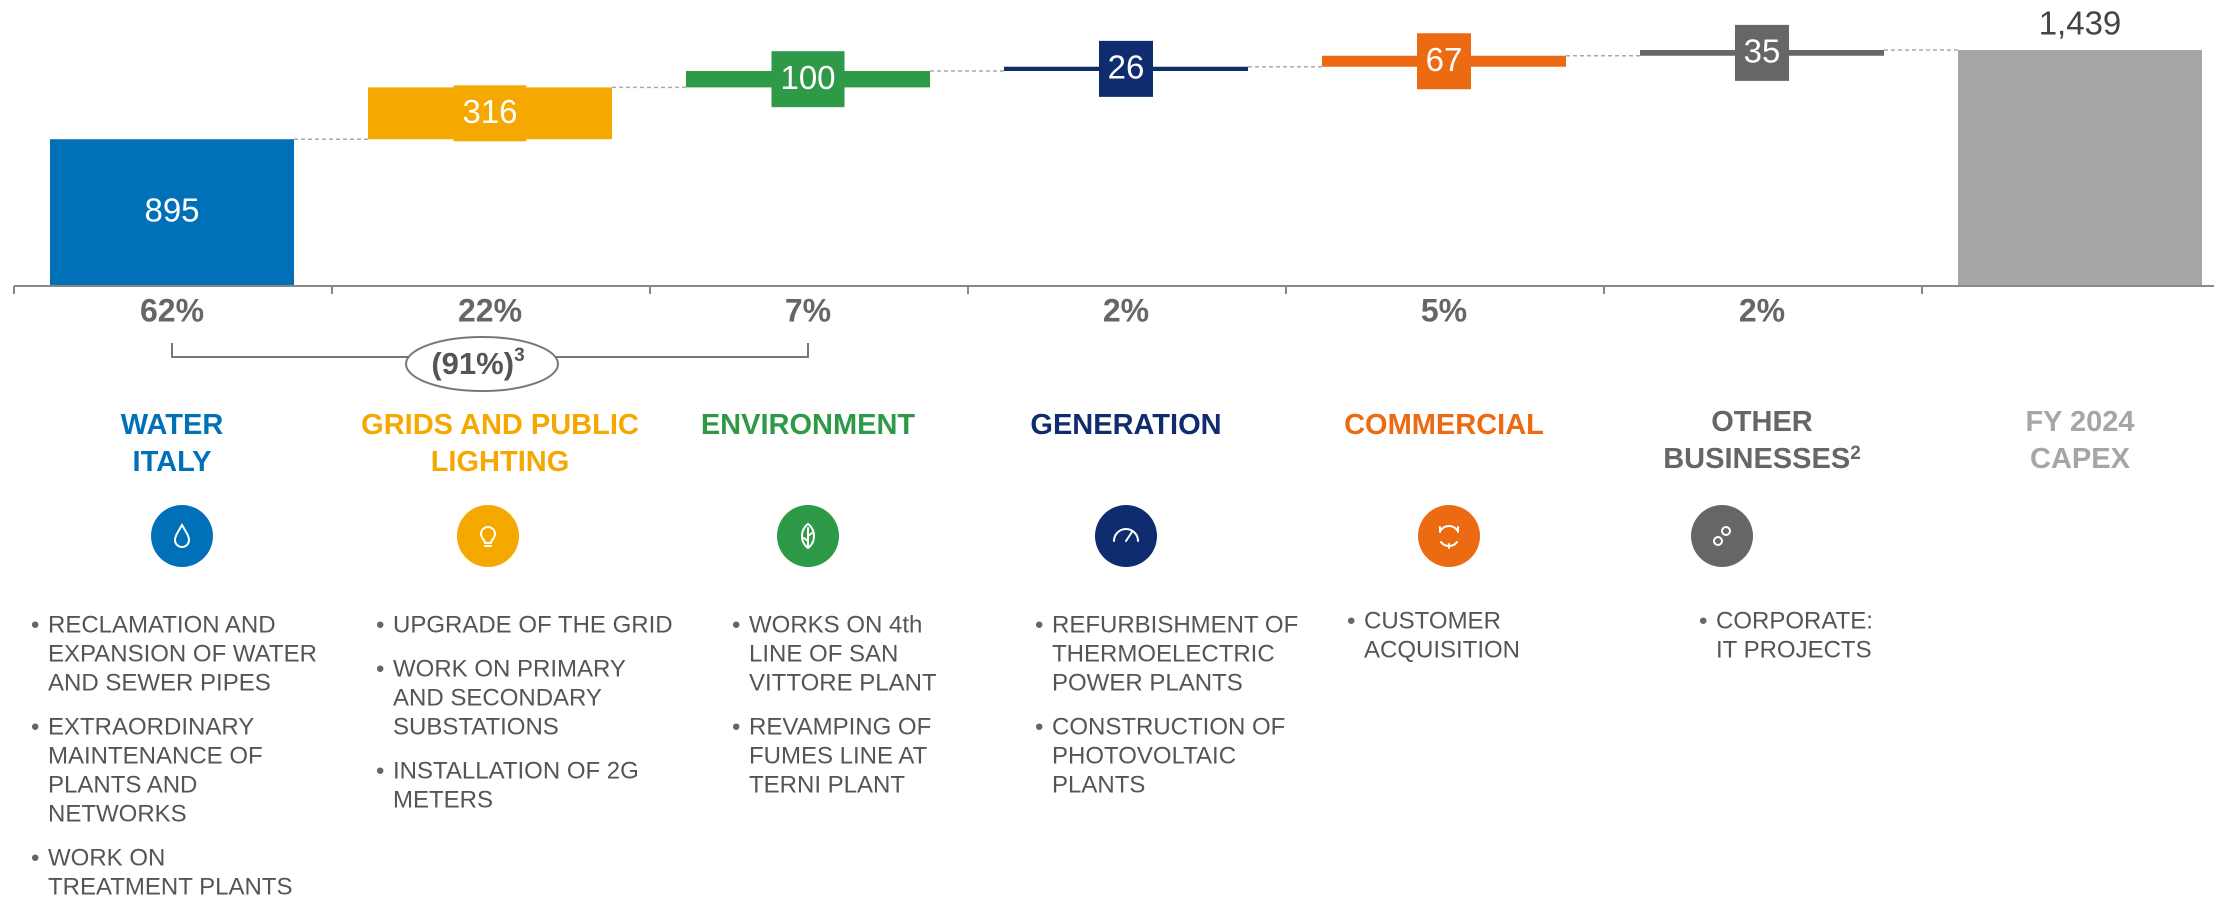  Describe the element at coordinates (443, 799) in the screenshot. I see `bullet-text: METERS` at that location.